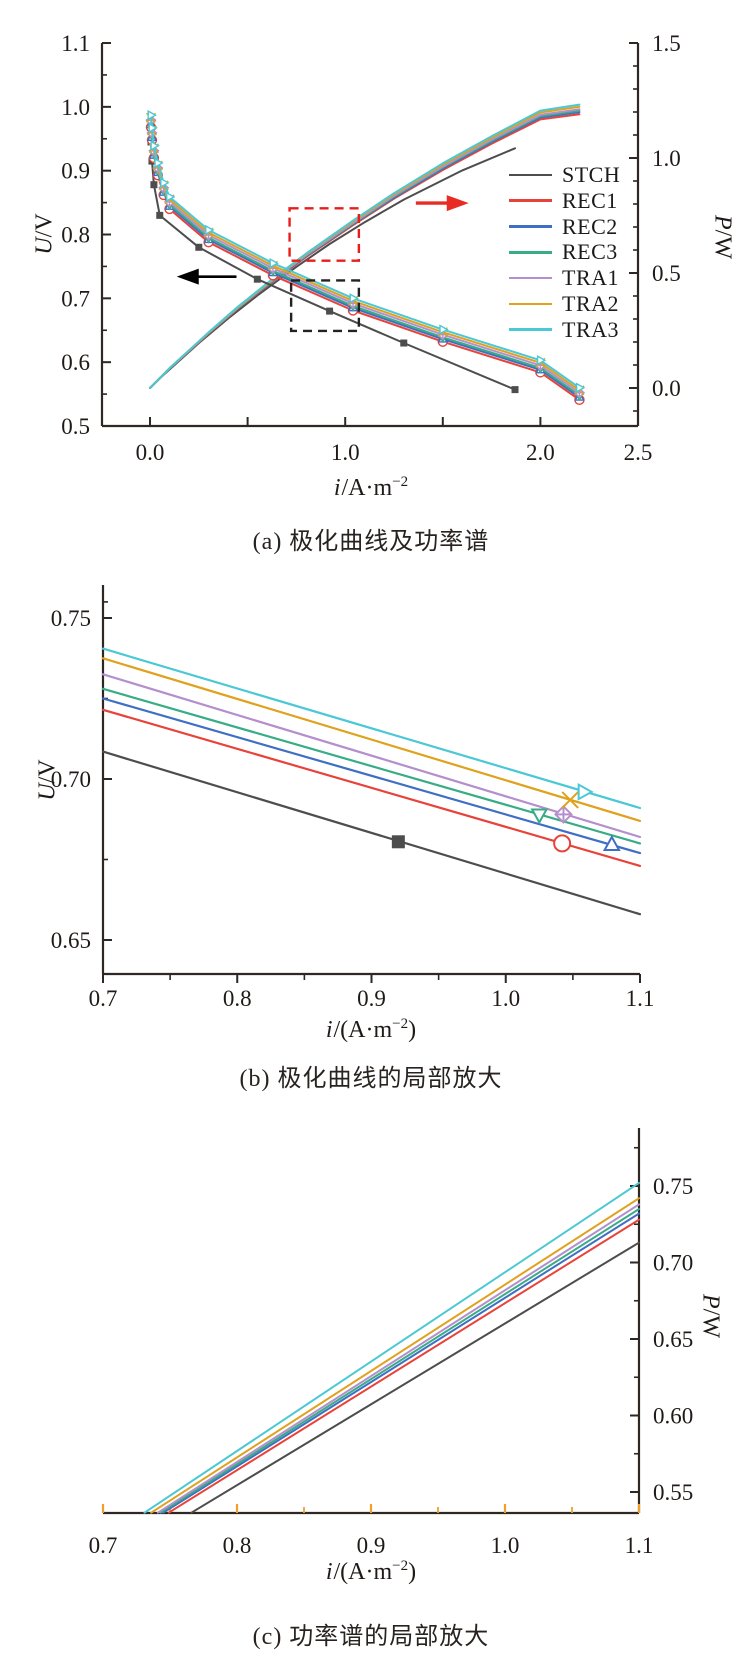 This screenshot has width=752, height=1659. What do you see at coordinates (75, 235) in the screenshot?
I see `chart-a-y-left-tick-label: 0.8` at bounding box center [75, 235].